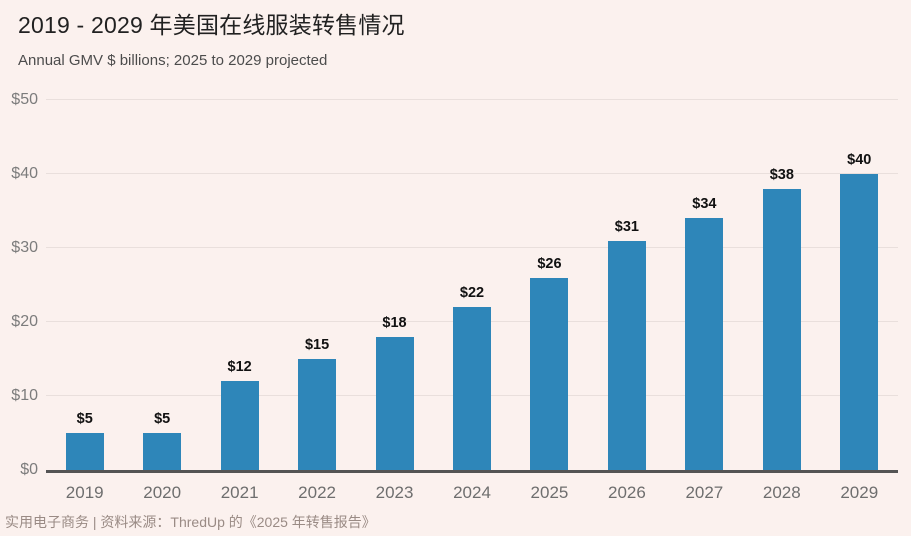 Image resolution: width=911 pixels, height=536 pixels. What do you see at coordinates (394, 323) in the screenshot?
I see `bar-value-label: $18` at bounding box center [394, 323].